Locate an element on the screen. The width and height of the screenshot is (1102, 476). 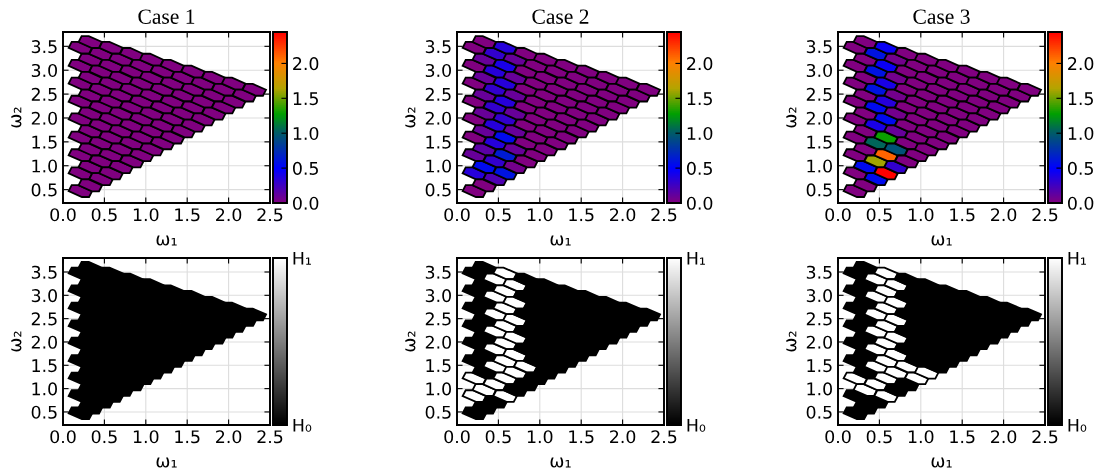
chart-title: Case 3 is located at coordinates (941, 16).